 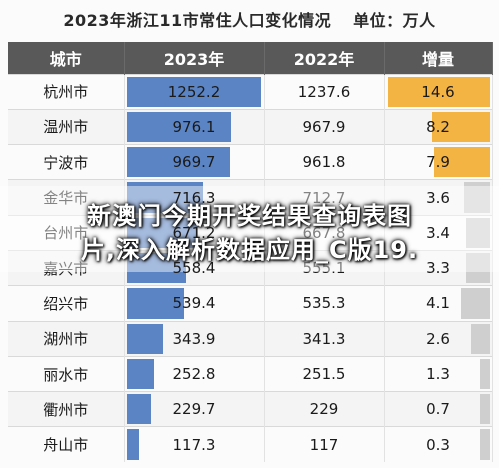 What do you see at coordinates (324, 58) in the screenshot?
I see `header-2022: 2022年` at bounding box center [324, 58].